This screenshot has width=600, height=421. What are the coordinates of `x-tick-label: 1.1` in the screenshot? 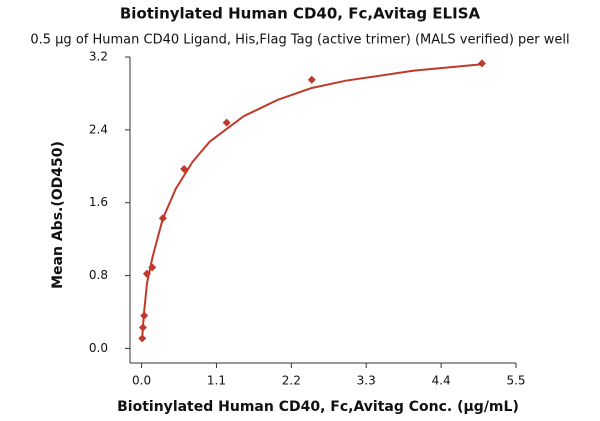 It's located at (216, 381).